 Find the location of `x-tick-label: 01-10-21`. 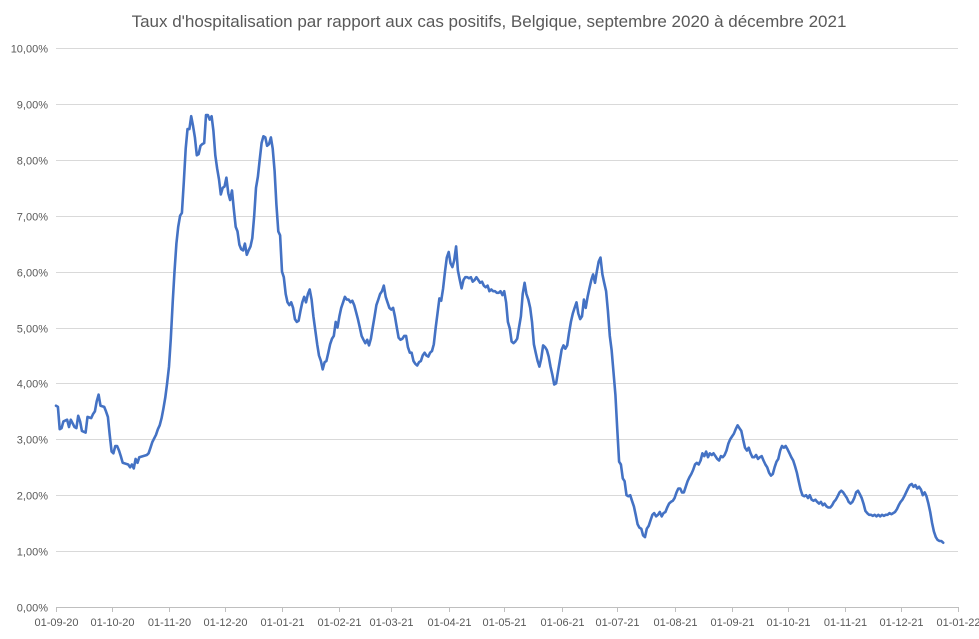

x-tick-label: 01-10-21 is located at coordinates (788, 623).